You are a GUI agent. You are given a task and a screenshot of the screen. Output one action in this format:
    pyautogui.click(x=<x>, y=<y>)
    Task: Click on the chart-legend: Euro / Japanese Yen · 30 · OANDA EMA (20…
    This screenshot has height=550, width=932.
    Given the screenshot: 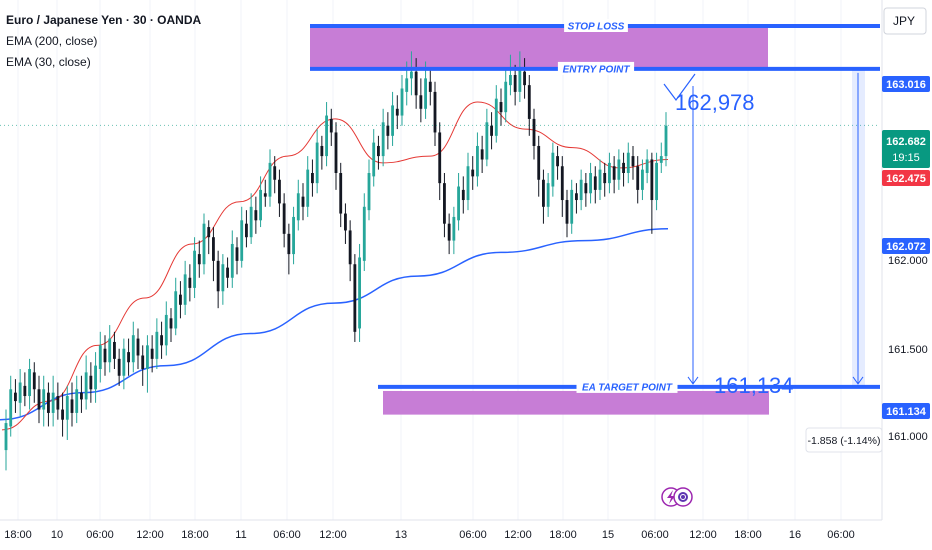 What is the action you would take?
    pyautogui.click(x=103, y=41)
    